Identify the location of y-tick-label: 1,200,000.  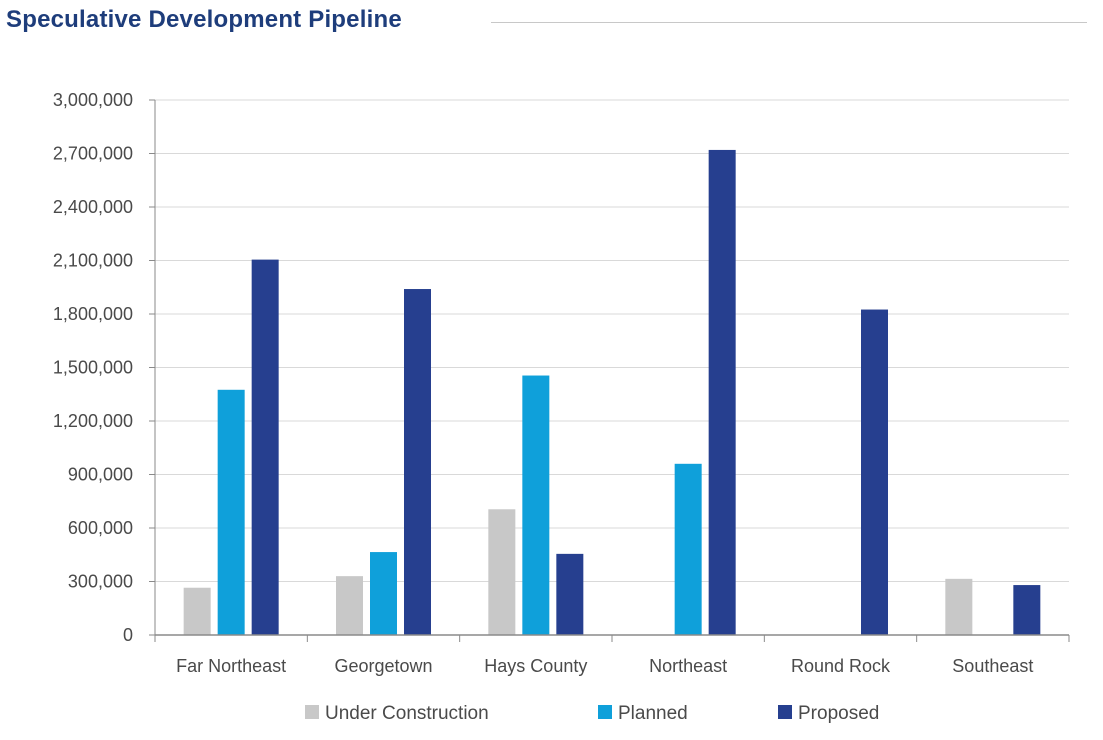
(93, 421).